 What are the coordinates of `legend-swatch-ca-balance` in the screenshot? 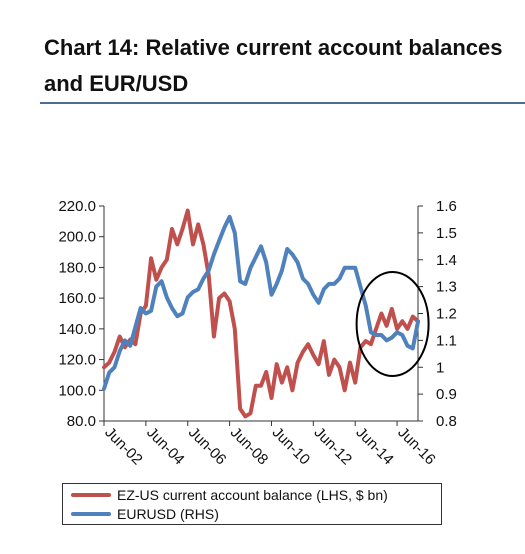 It's located at (91, 495).